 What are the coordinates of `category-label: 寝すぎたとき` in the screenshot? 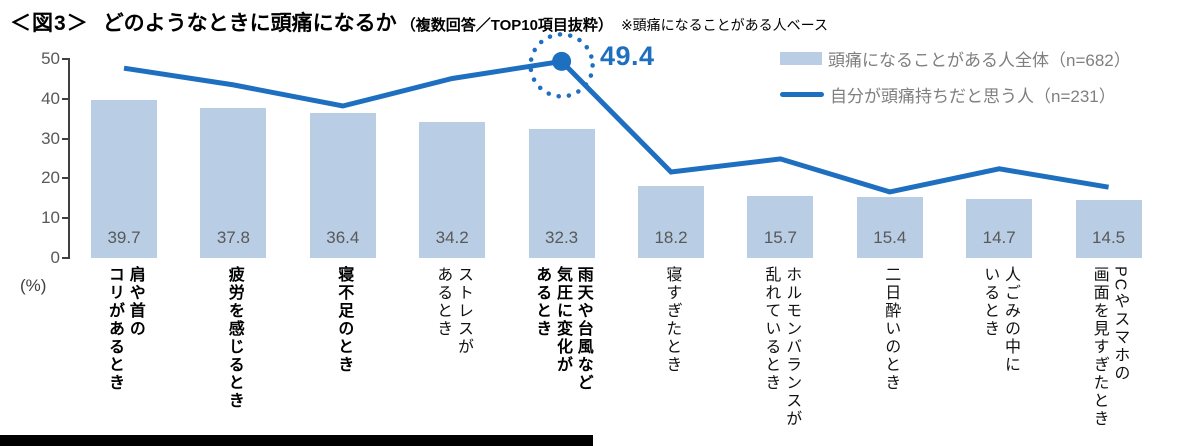 It's located at (671, 354).